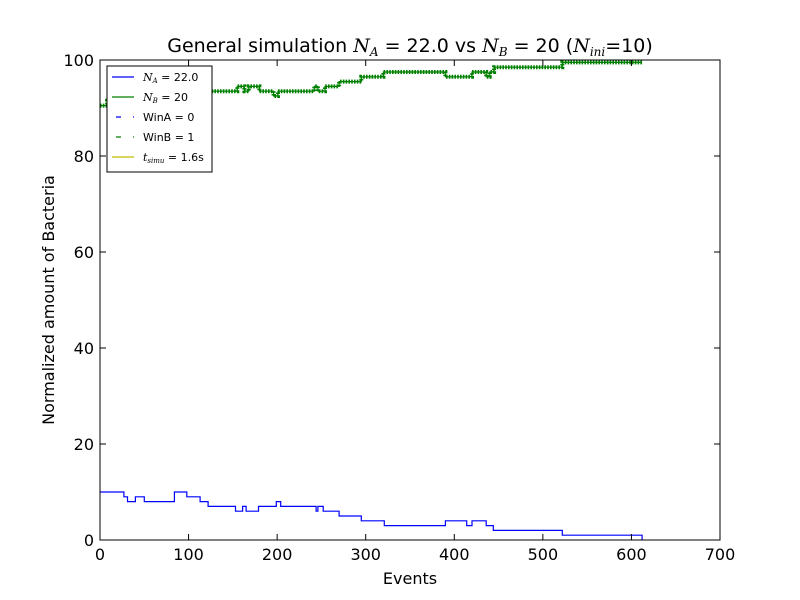 The image size is (800, 600). What do you see at coordinates (277, 554) in the screenshot?
I see `x-tick-label: 200` at bounding box center [277, 554].